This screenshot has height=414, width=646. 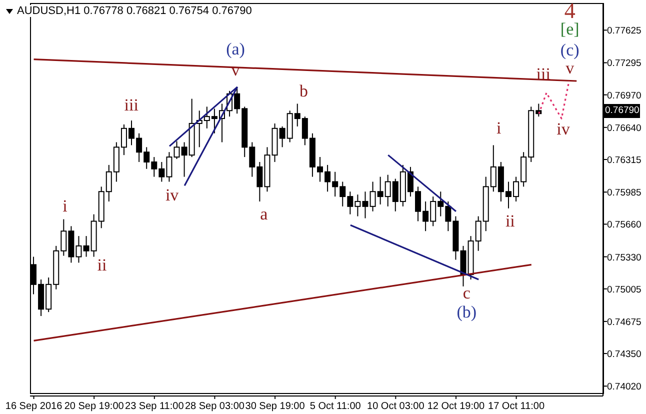 I want to click on y-tick-label: 0.75005, so click(x=624, y=290).